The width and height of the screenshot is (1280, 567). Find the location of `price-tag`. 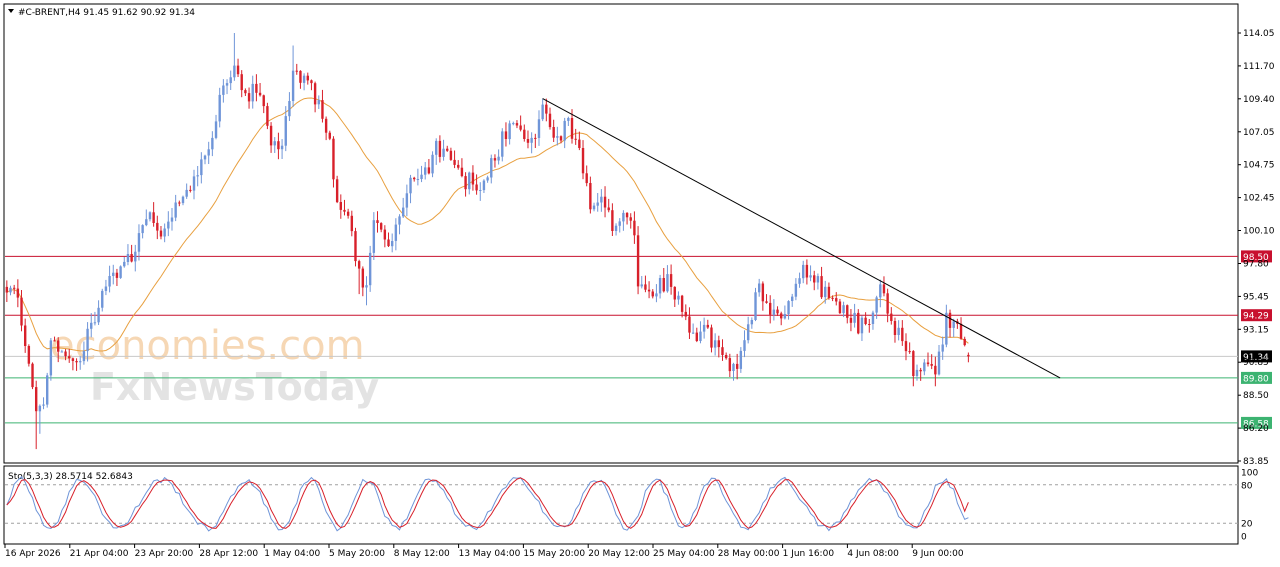

price-tag is located at coordinates (1256, 356).